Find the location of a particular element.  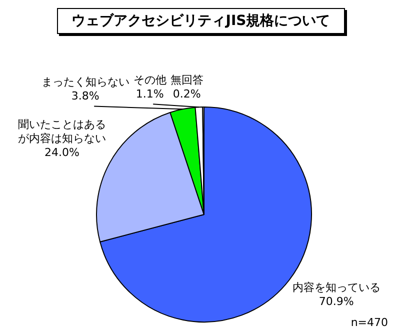

slice-label: 無回答 is located at coordinates (187, 79).